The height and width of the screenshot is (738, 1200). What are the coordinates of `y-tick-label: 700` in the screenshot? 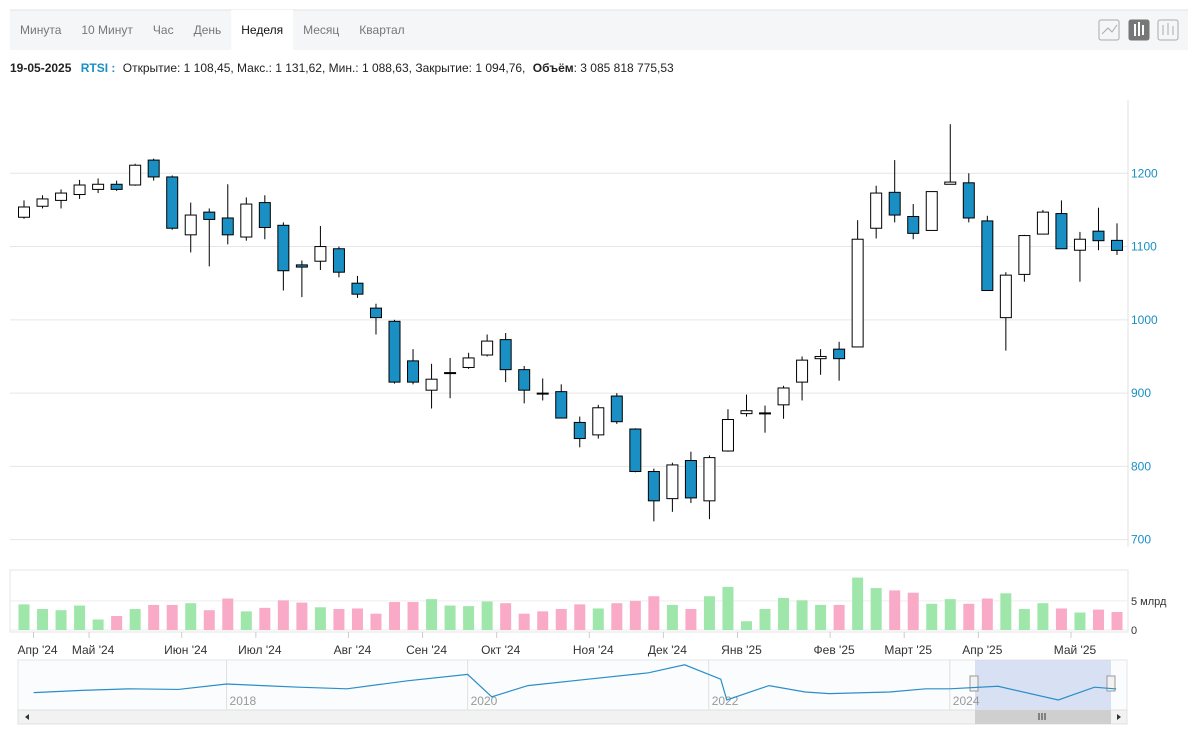 It's located at (1141, 540).